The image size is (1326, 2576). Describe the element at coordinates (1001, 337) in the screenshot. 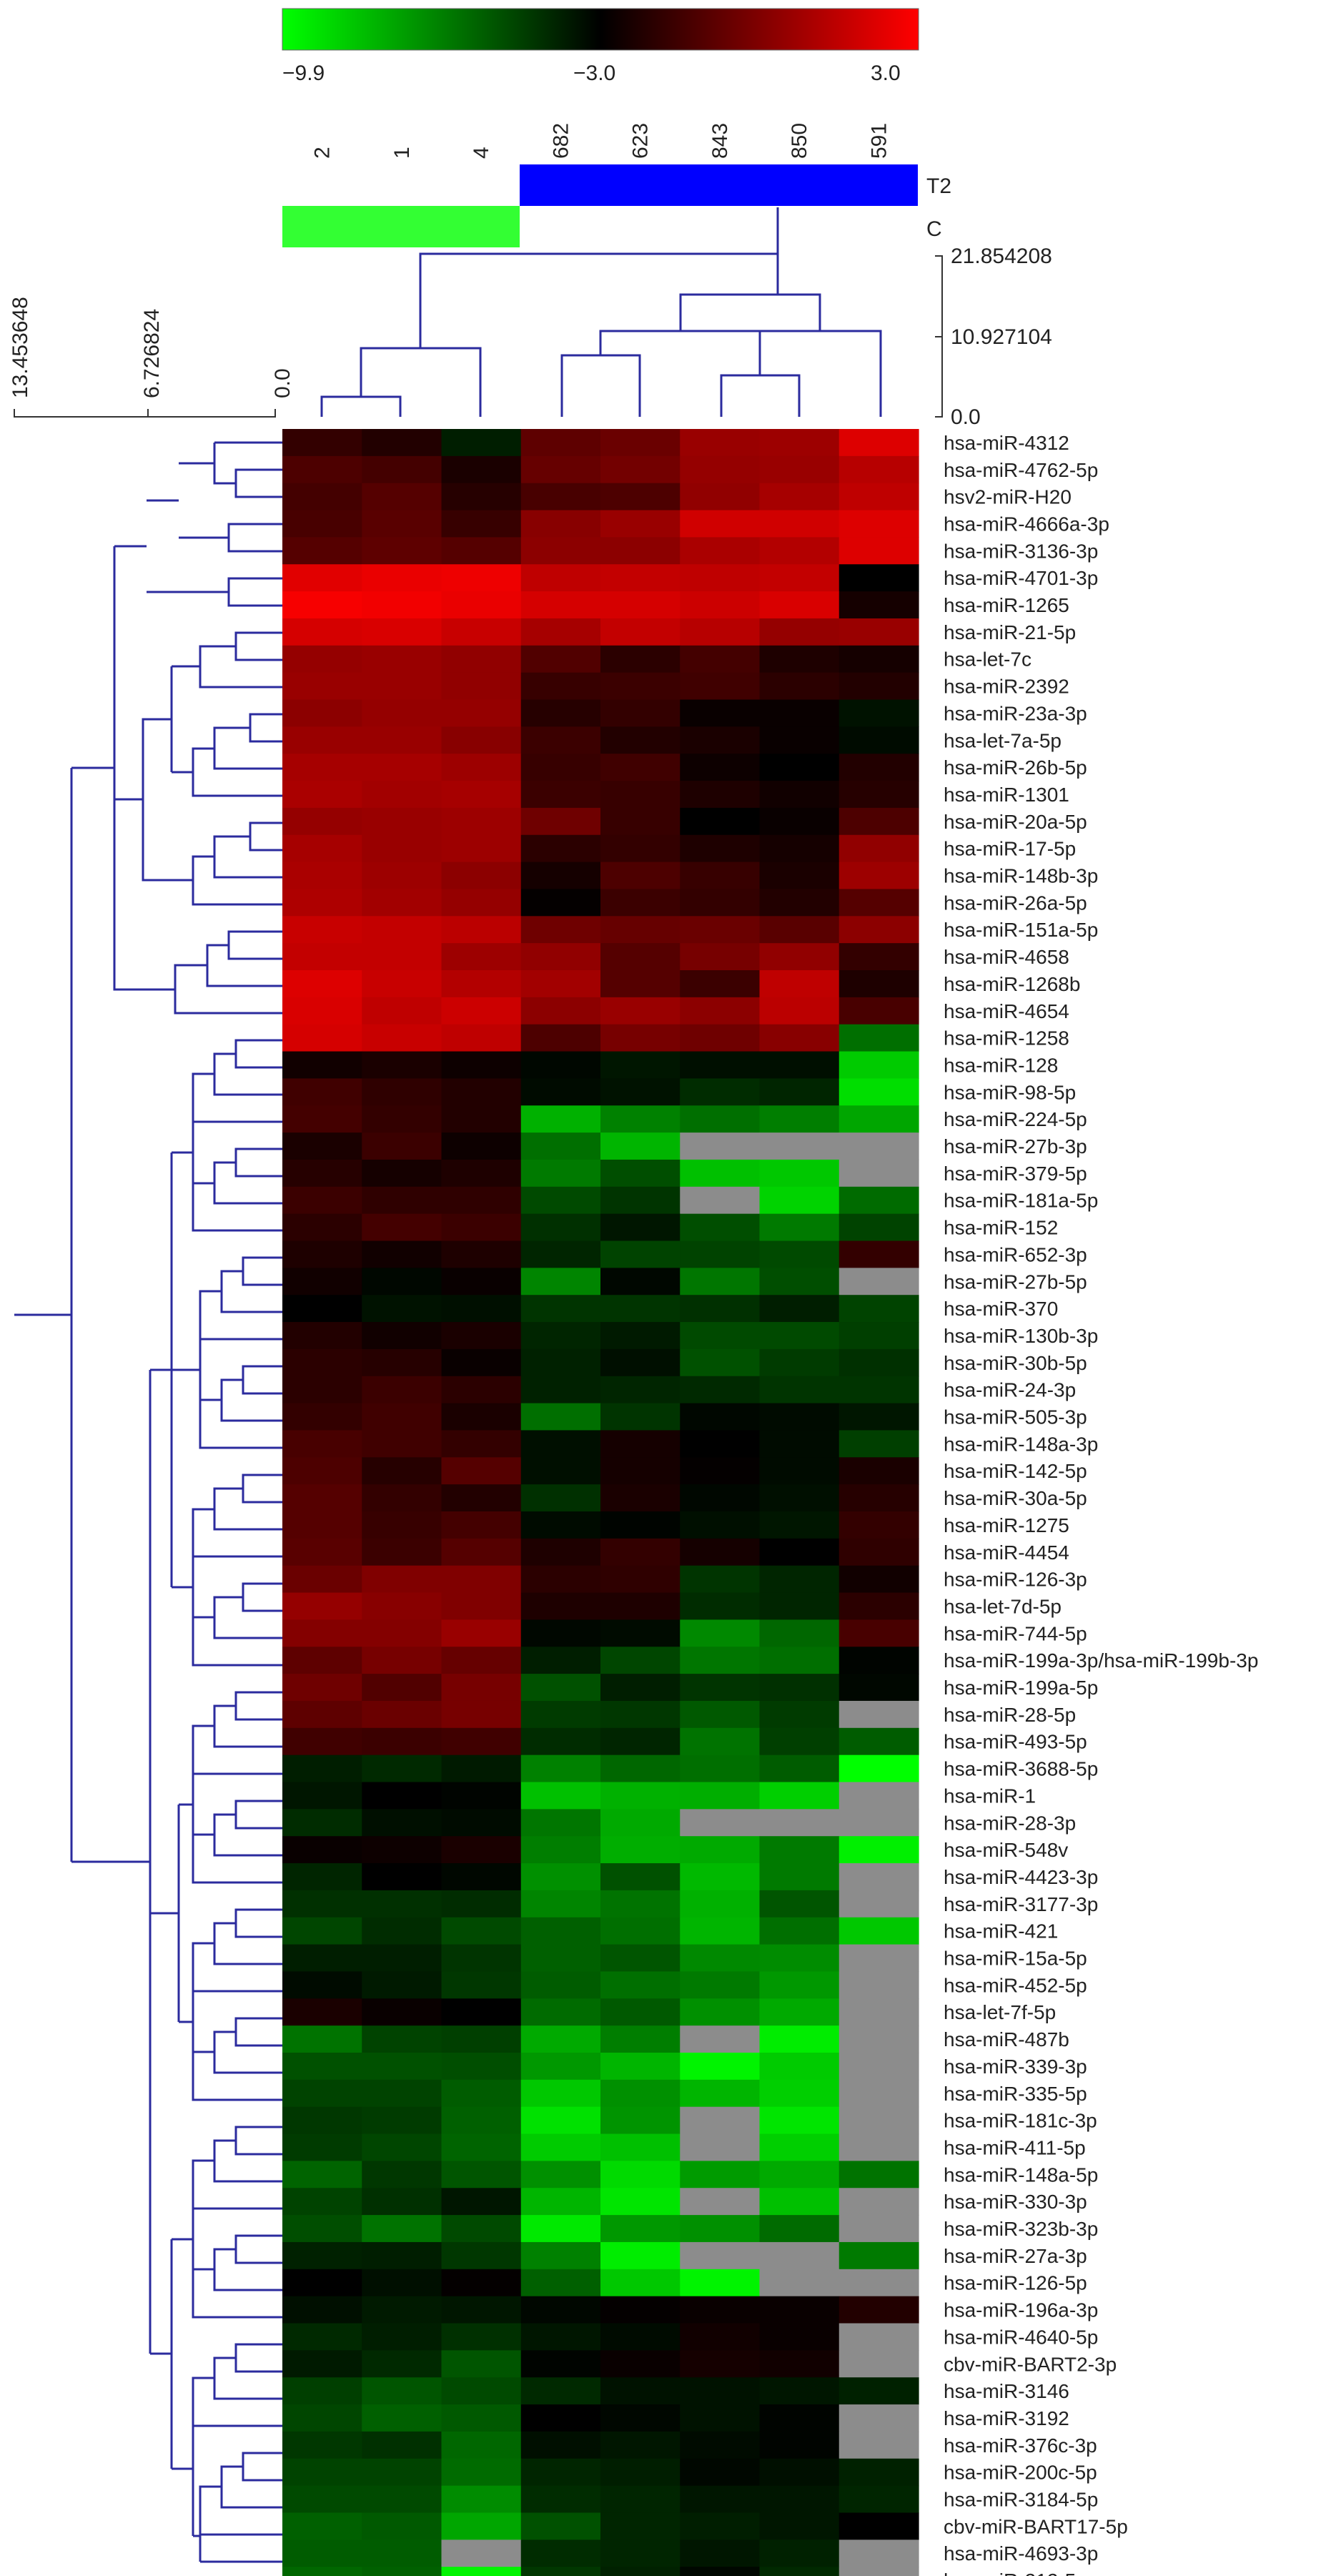

I see `column-scale-label-mid: 10.927104` at that location.